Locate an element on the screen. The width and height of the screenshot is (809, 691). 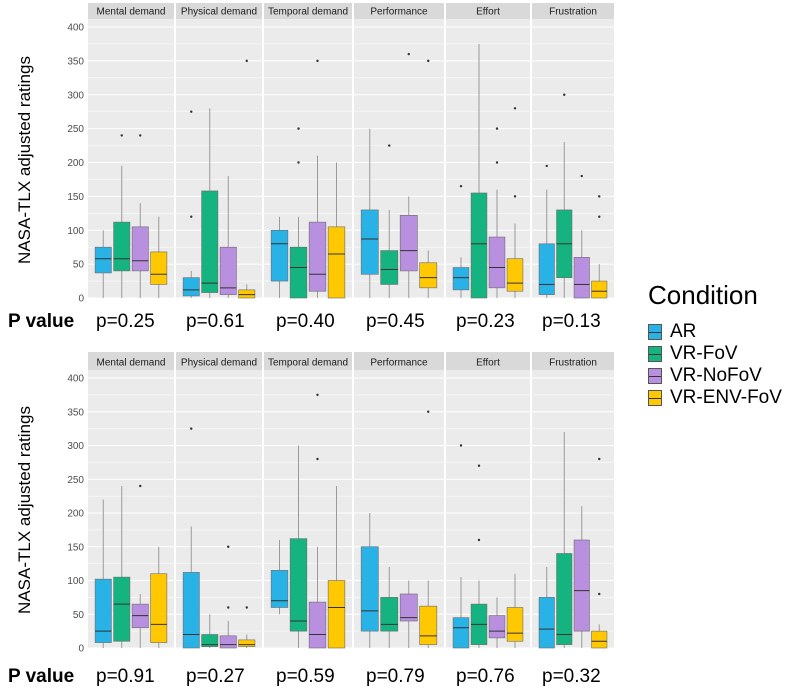
box-top-mental-demand-vr-env-fov-iqr is located at coordinates (159, 268).